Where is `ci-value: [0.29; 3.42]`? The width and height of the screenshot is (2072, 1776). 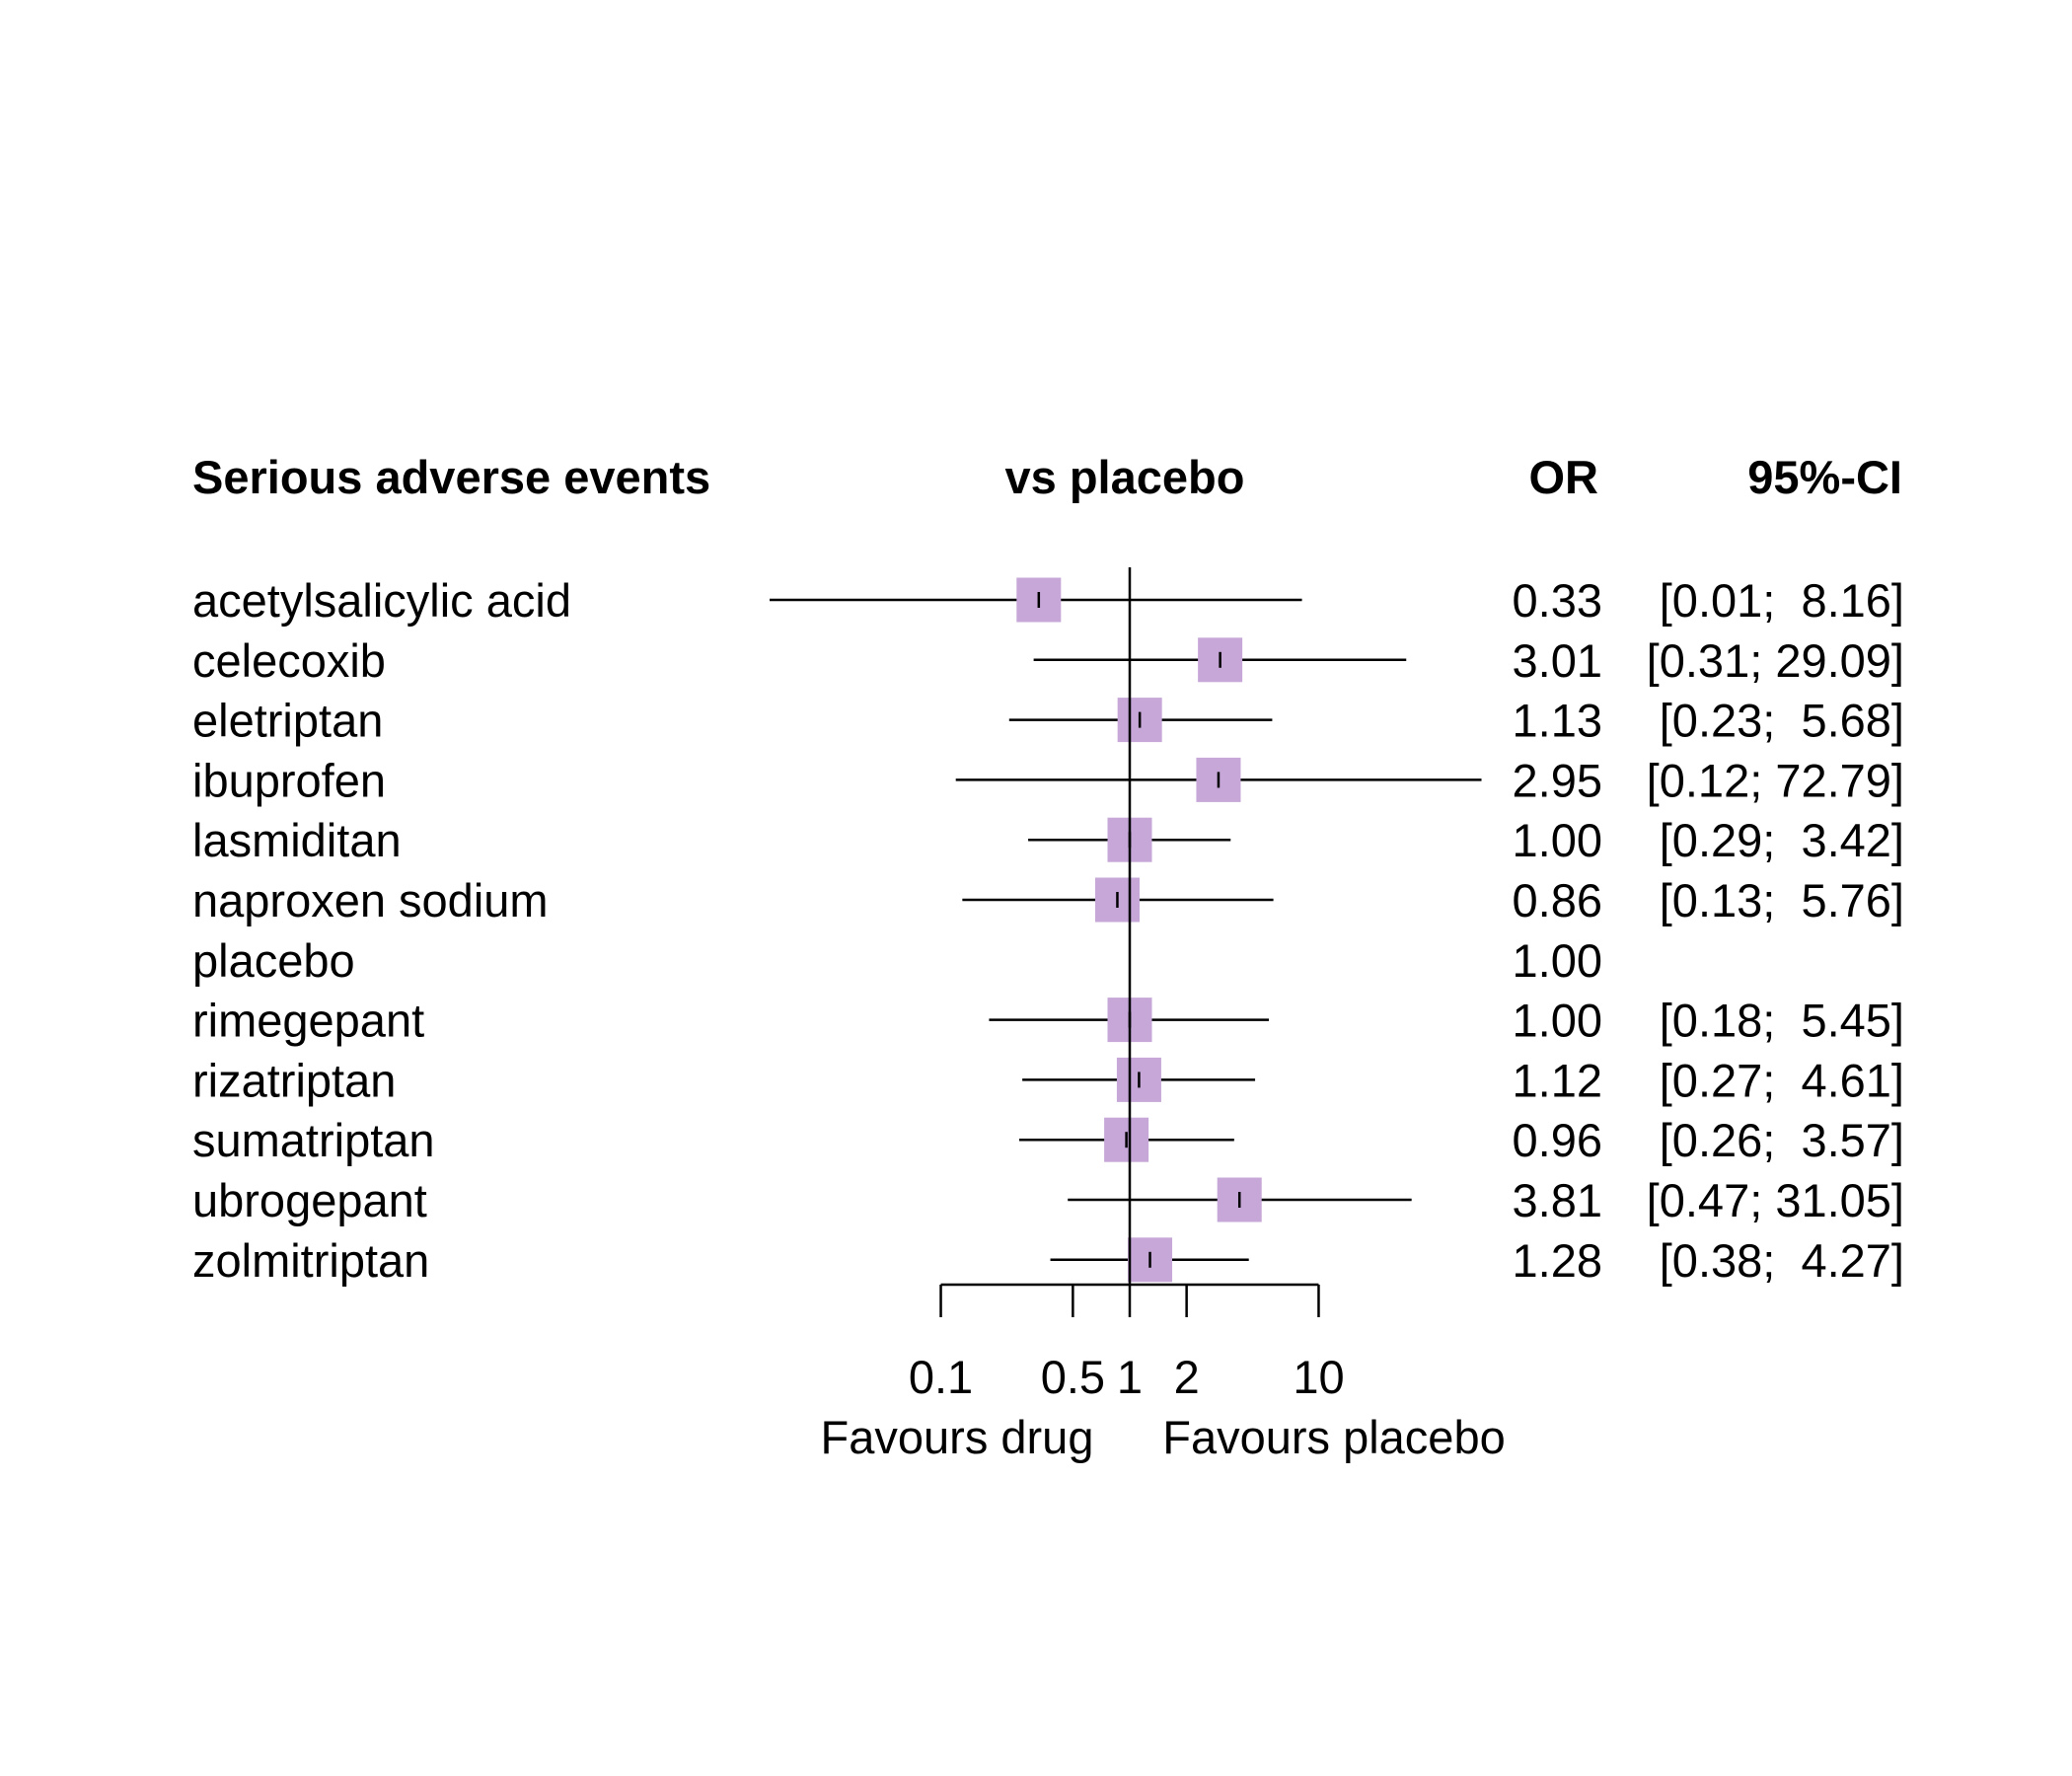 ci-value: [0.29; 3.42] is located at coordinates (1782, 840).